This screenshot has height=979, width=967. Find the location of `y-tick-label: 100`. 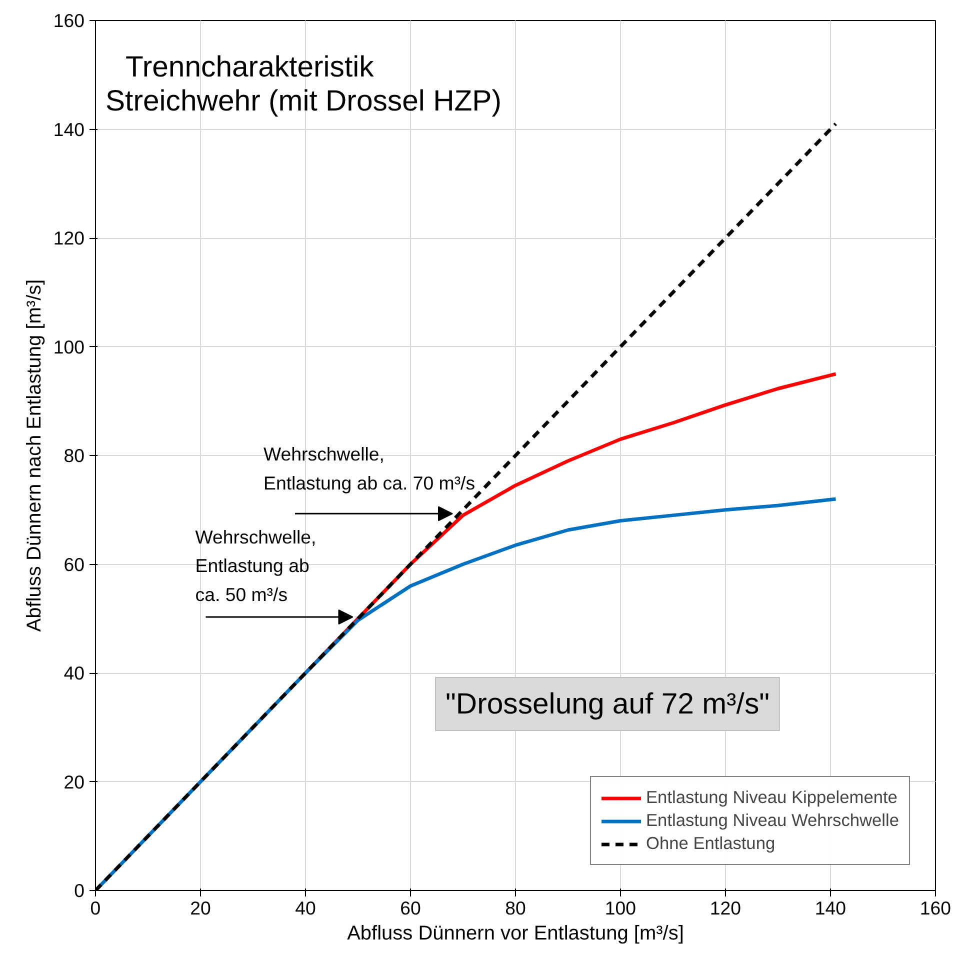

y-tick-label: 100 is located at coordinates (69, 347).